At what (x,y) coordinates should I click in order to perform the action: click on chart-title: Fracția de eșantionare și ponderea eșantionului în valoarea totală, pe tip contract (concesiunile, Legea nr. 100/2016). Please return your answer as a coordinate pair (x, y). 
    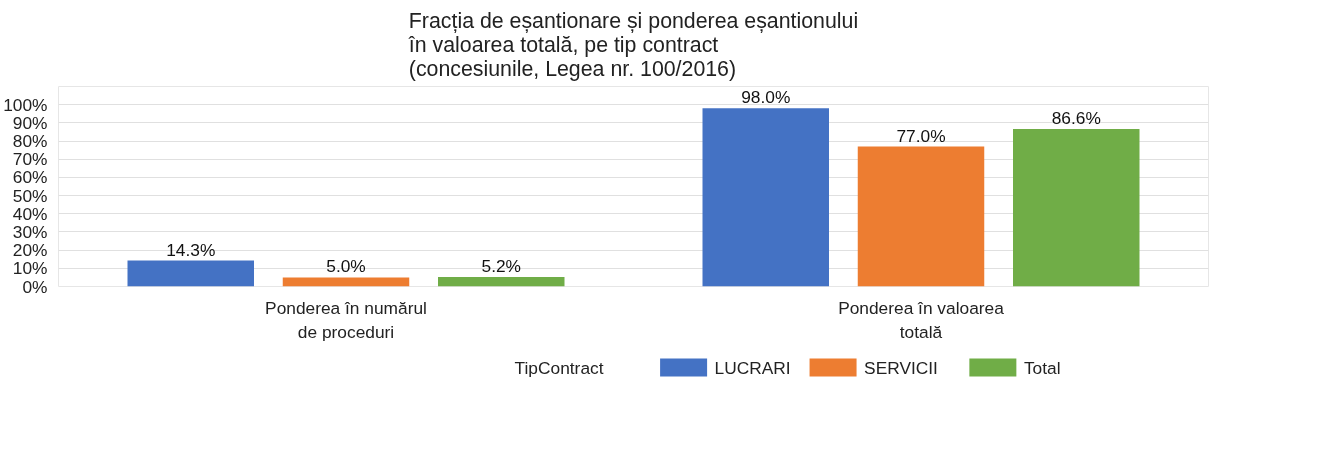
    Looking at the image, I should click on (633, 44).